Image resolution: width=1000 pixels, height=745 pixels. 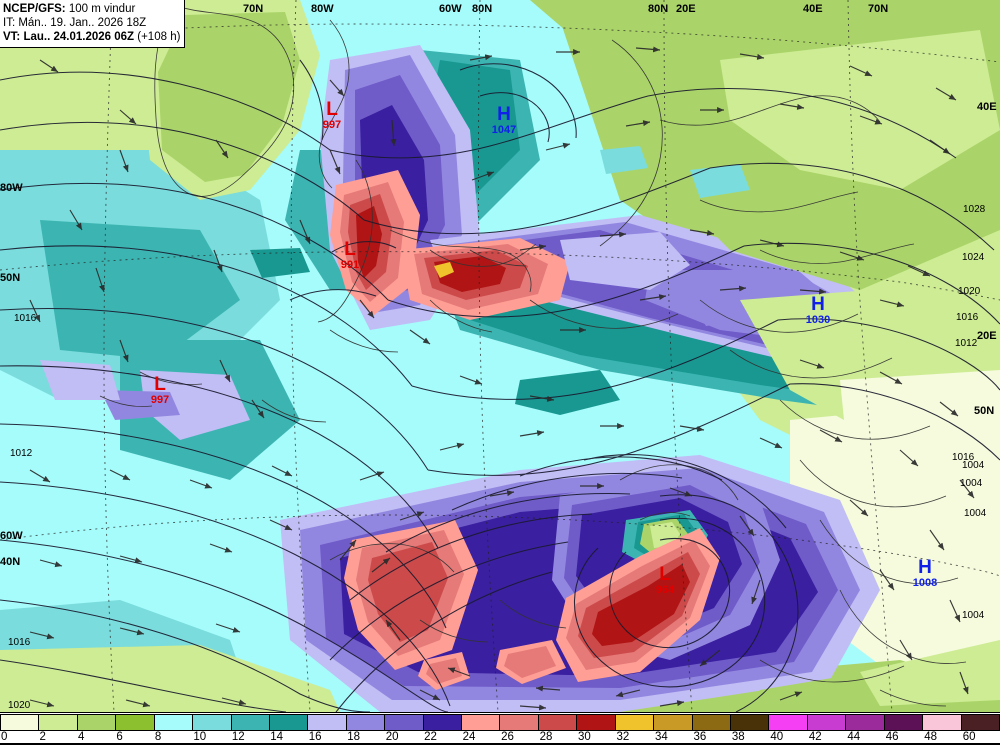 I want to click on field-name: 100 m vindur, so click(x=102, y=9).